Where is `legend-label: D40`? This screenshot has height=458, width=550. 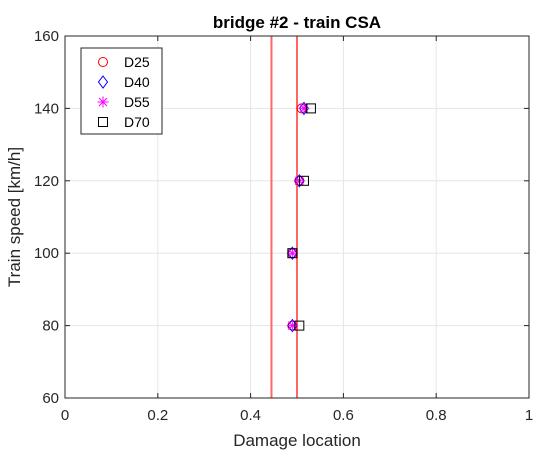
legend-label: D40 is located at coordinates (137, 82).